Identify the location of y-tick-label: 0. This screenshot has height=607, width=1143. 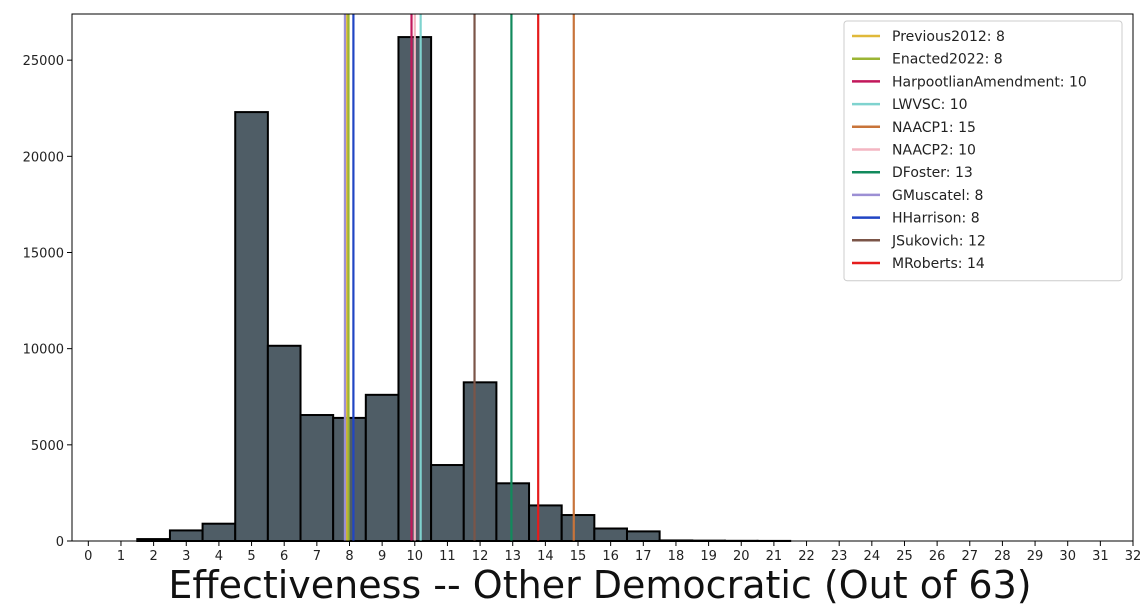
(60, 542).